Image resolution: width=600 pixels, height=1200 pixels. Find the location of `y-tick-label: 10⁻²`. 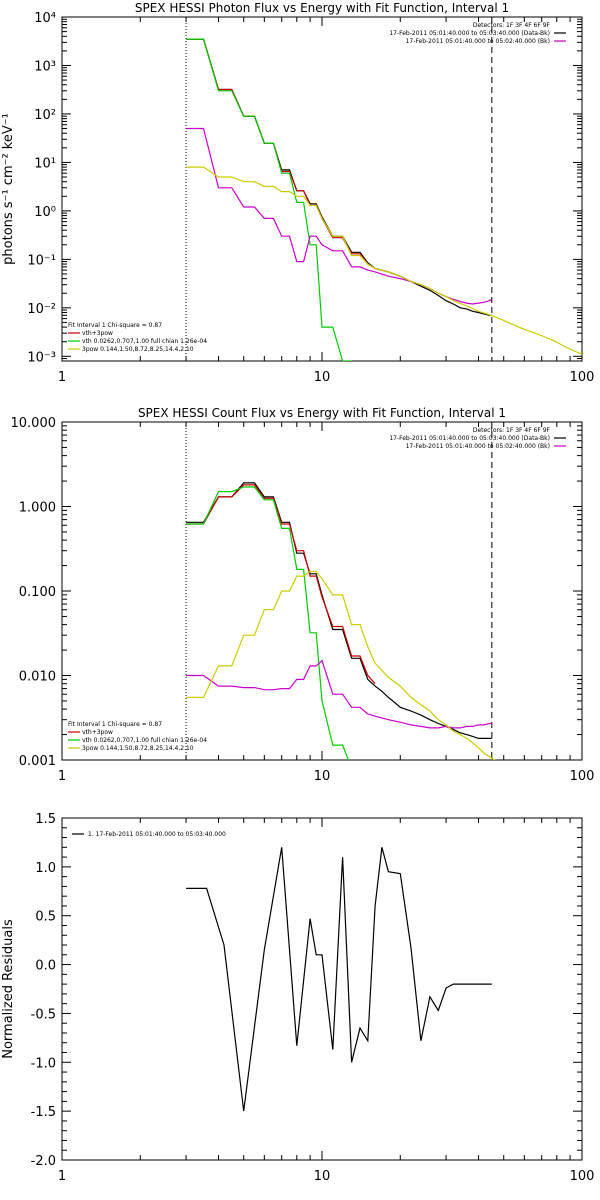

y-tick-label: 10⁻² is located at coordinates (41, 309).